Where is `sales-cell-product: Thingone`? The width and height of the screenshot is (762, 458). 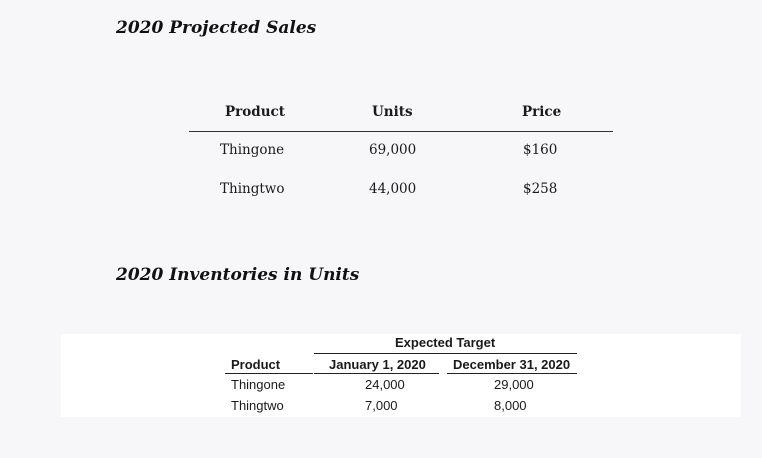 sales-cell-product: Thingone is located at coordinates (252, 150).